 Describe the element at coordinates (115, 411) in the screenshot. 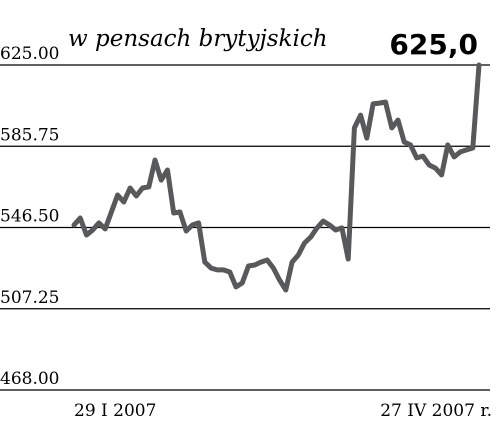

I see `x-tick-label: 29 I 2007` at that location.